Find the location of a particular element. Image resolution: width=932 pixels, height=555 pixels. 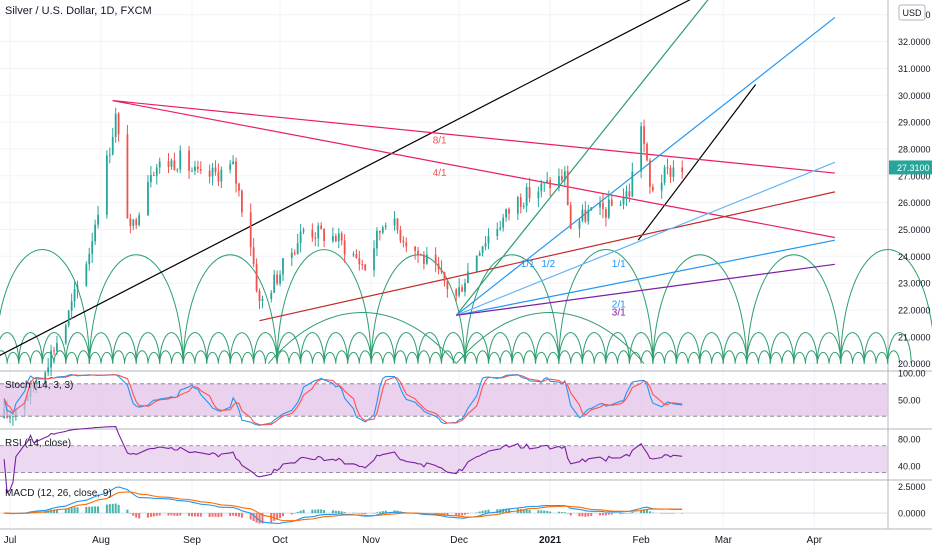

stoch-band is located at coordinates (444, 400).